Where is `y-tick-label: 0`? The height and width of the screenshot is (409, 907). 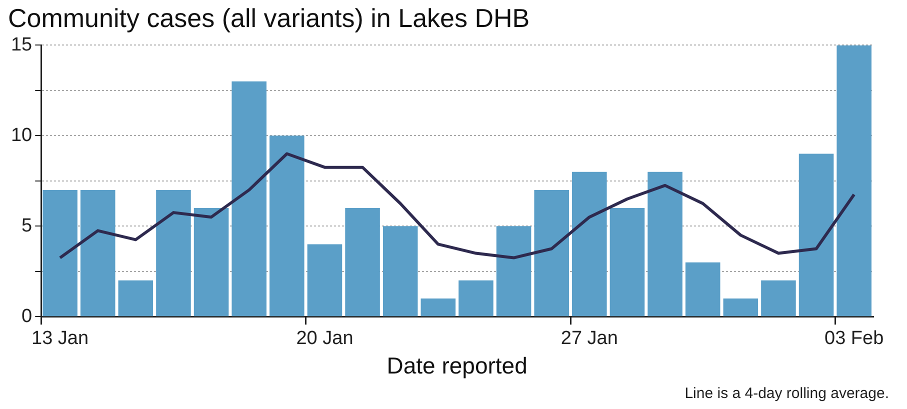
y-tick-label: 0 is located at coordinates (27, 316).